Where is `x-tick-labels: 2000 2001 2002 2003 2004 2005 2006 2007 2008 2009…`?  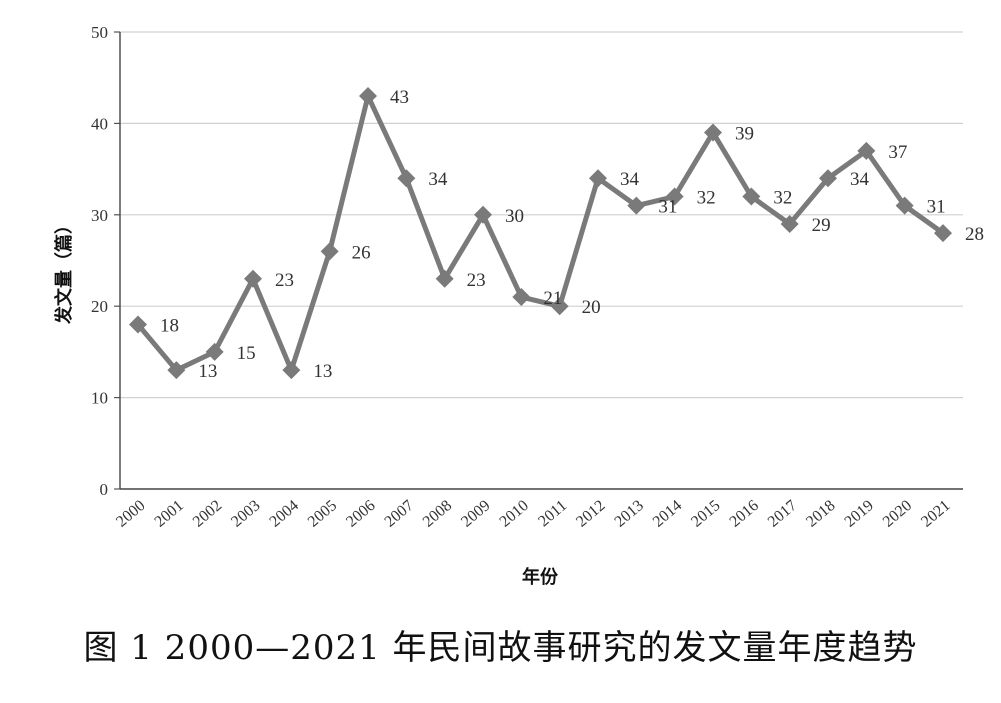 x-tick-labels: 2000 2001 2002 2003 2004 2005 2006 2007 2008 2009… is located at coordinates (533, 514).